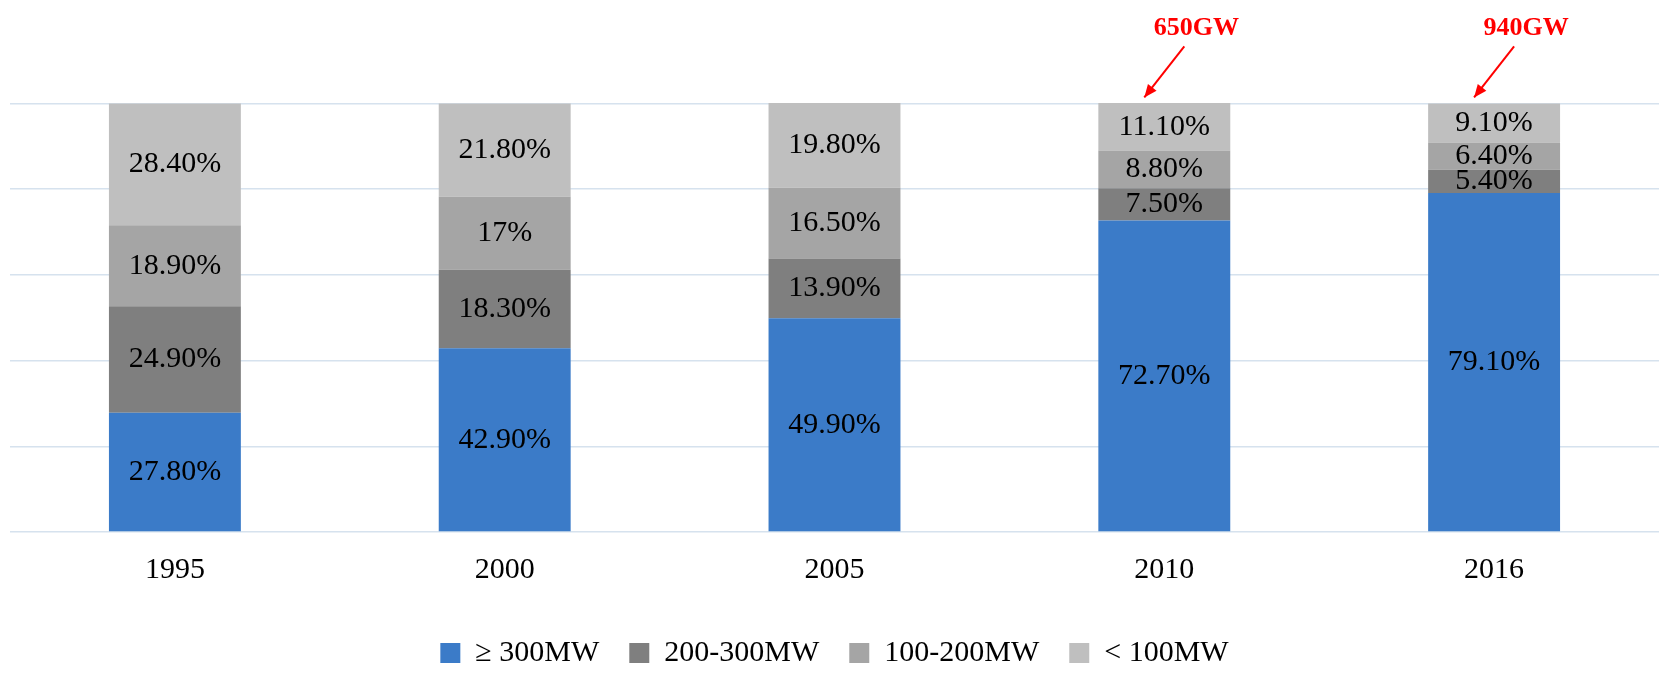 Image resolution: width=1669 pixels, height=683 pixels. What do you see at coordinates (504, 306) in the screenshot?
I see `data-label: 18.30%` at bounding box center [504, 306].